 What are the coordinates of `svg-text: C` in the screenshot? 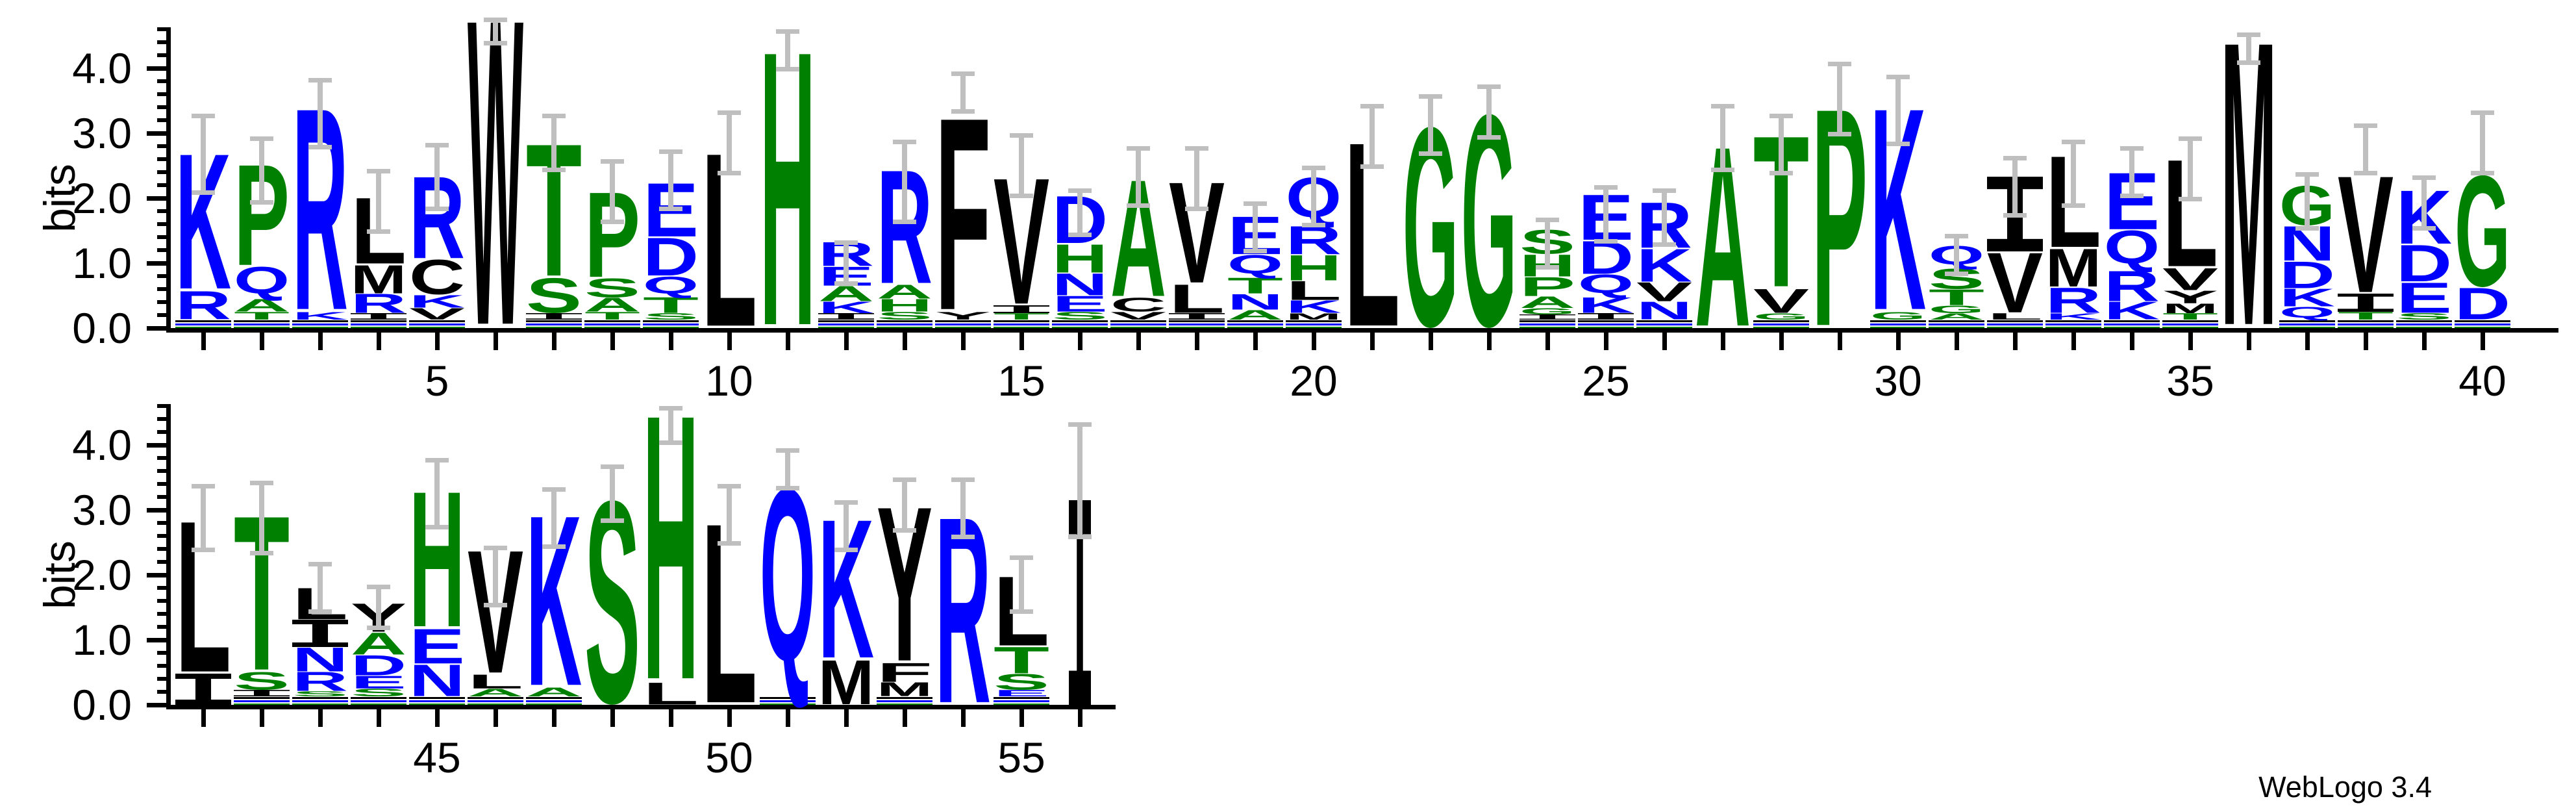 It's located at (1138, 305).